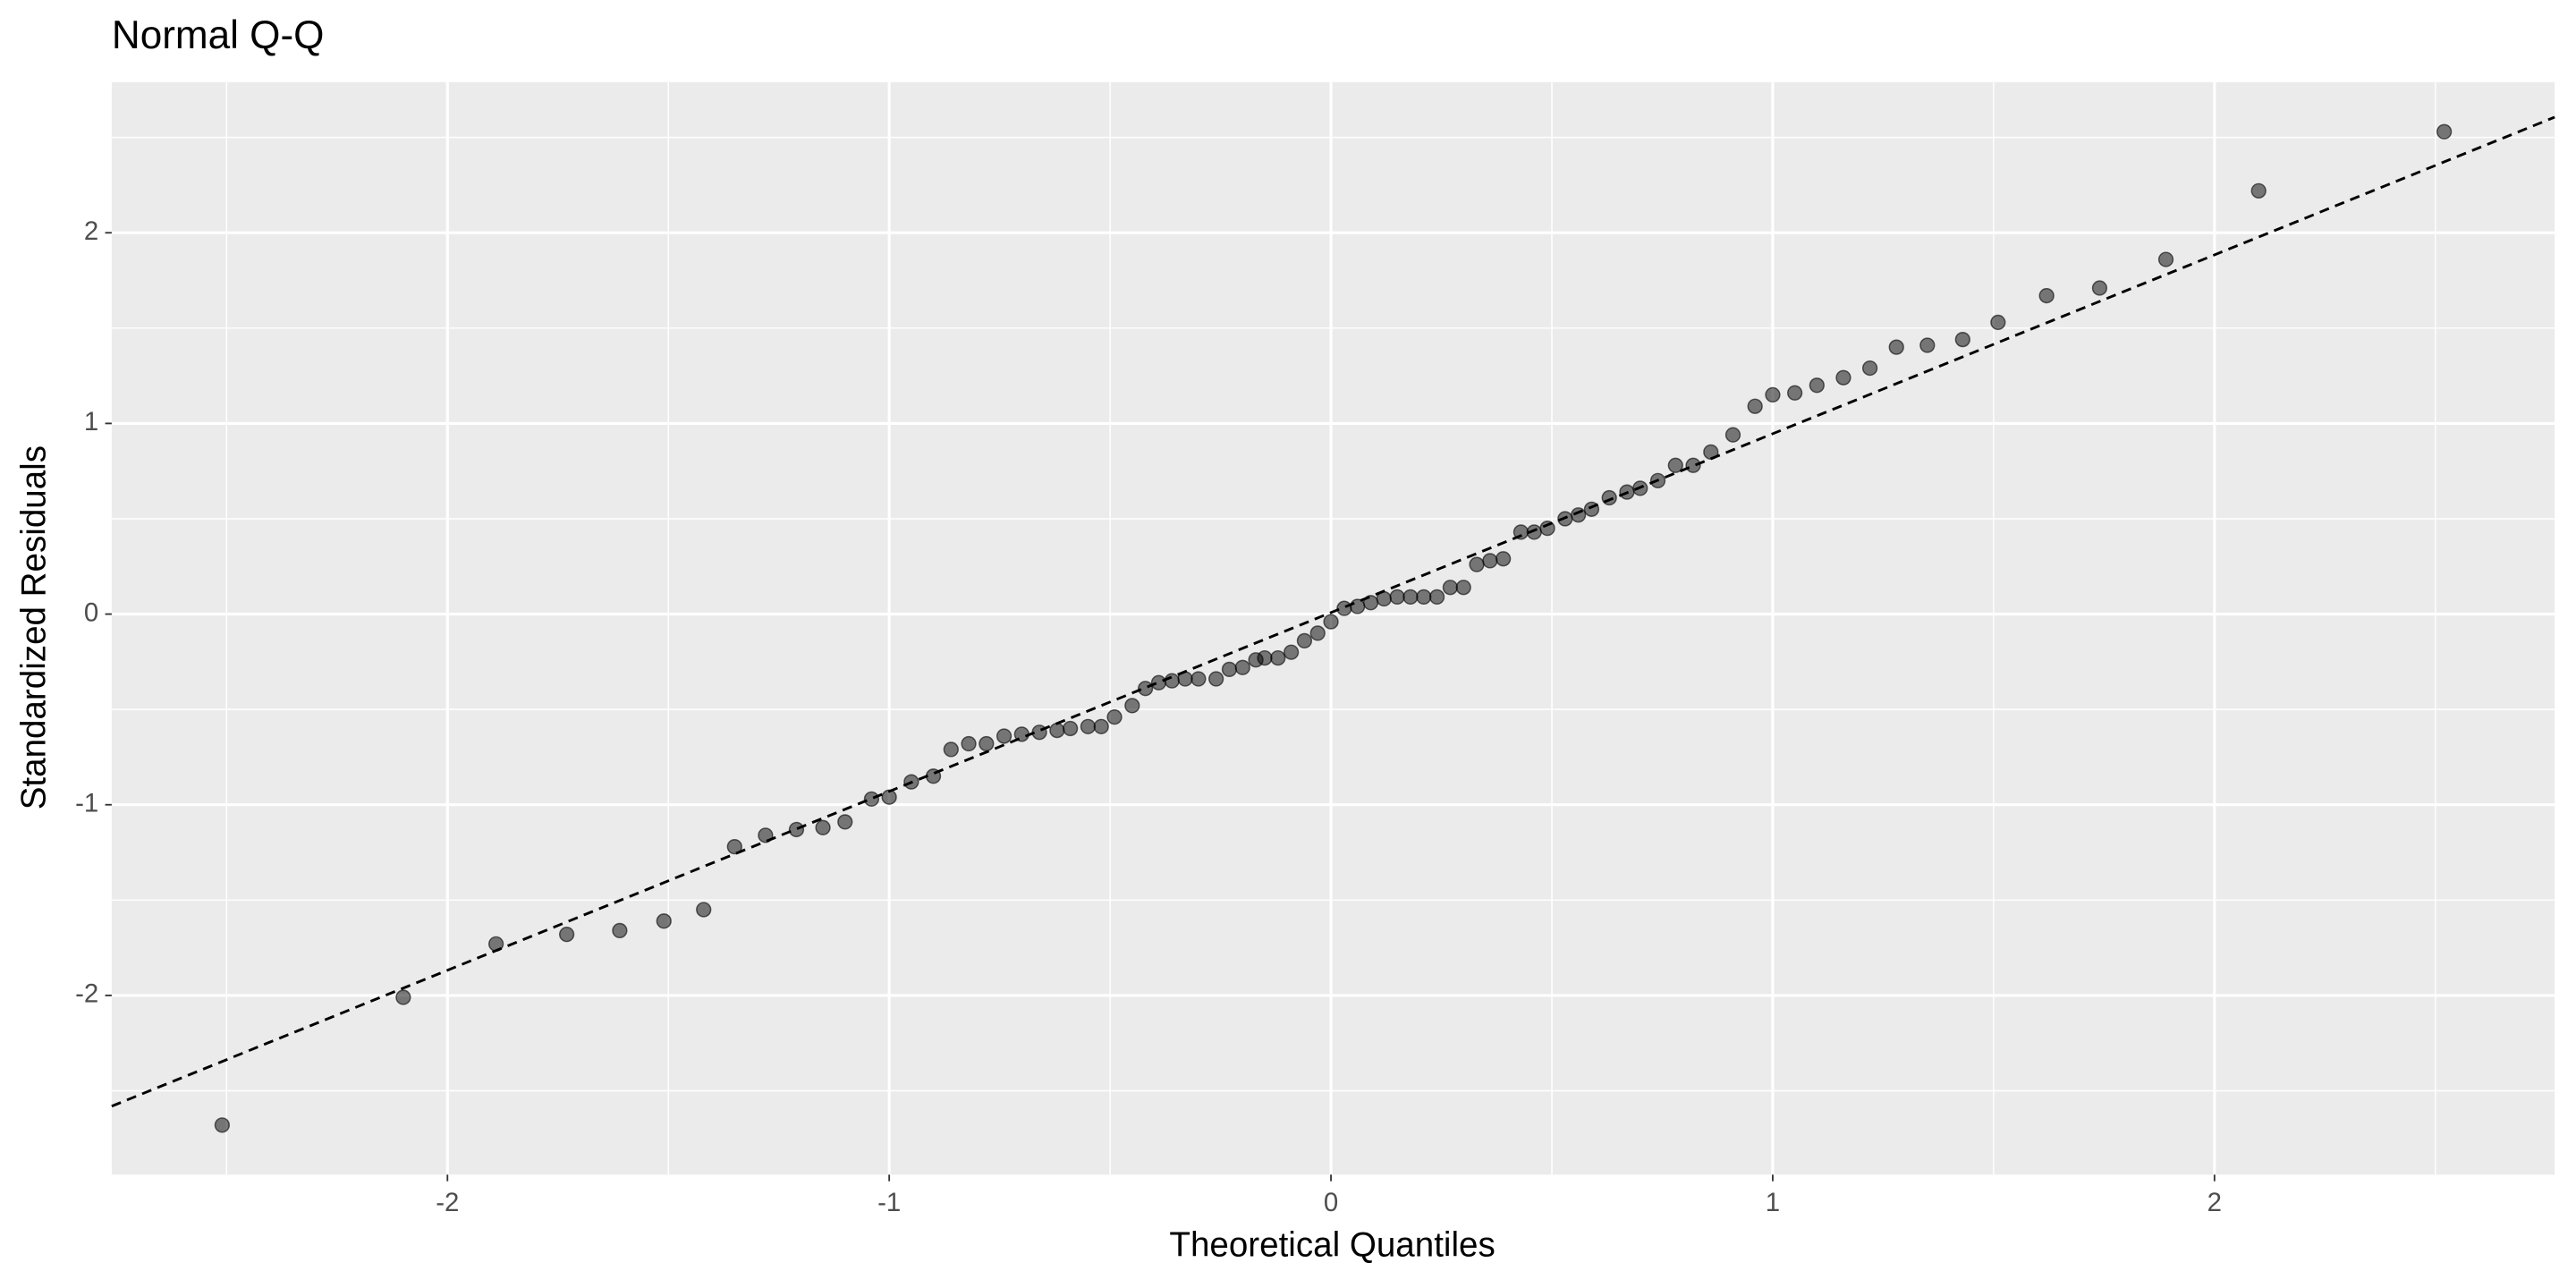  Describe the element at coordinates (86, 803) in the screenshot. I see `y-tick-label: -1` at that location.